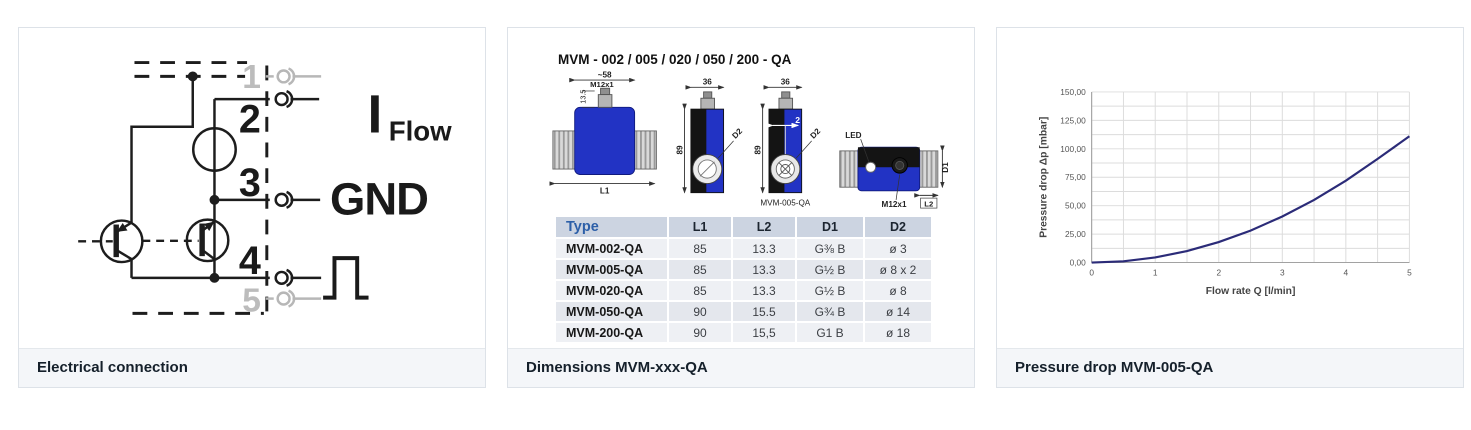 The width and height of the screenshot is (1471, 430). I want to click on dimensions-title: MVM - 002 / 005 / 020 / 050 / 200 - QA, so click(675, 59).